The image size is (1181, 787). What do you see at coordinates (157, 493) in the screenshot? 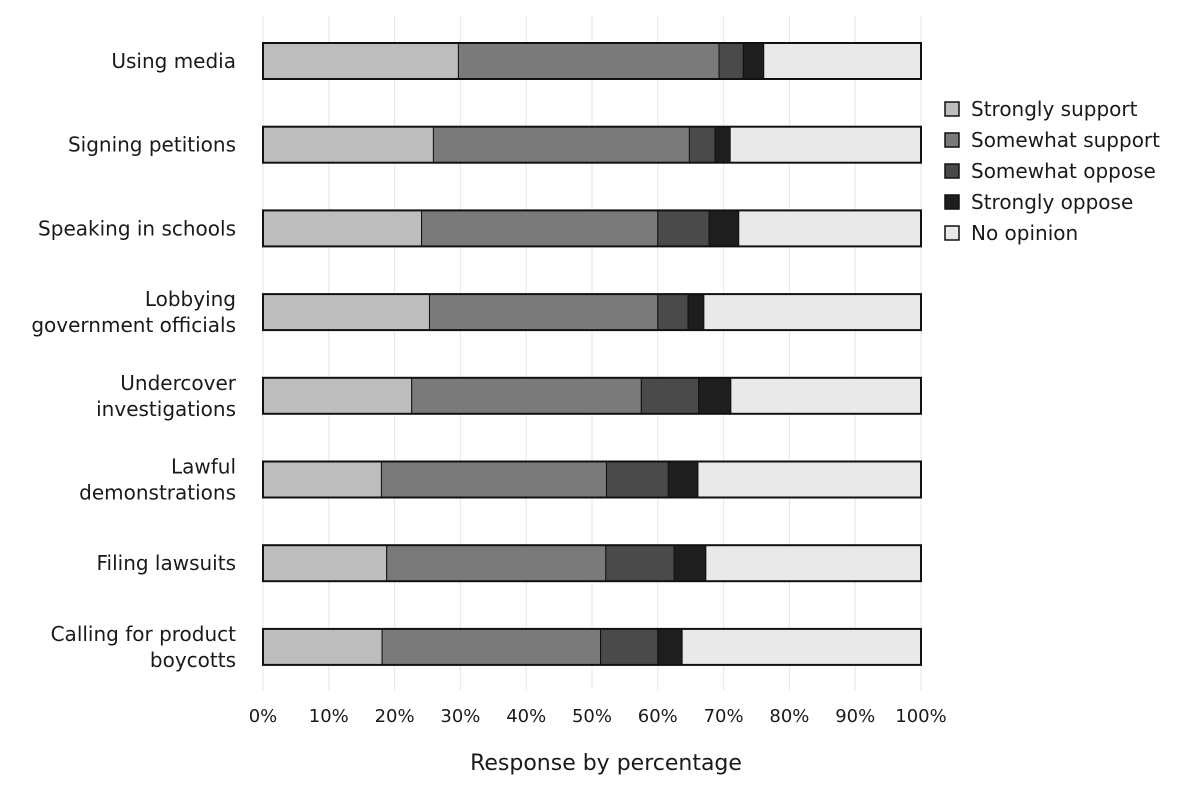
I see `category-label: demonstrations` at bounding box center [157, 493].